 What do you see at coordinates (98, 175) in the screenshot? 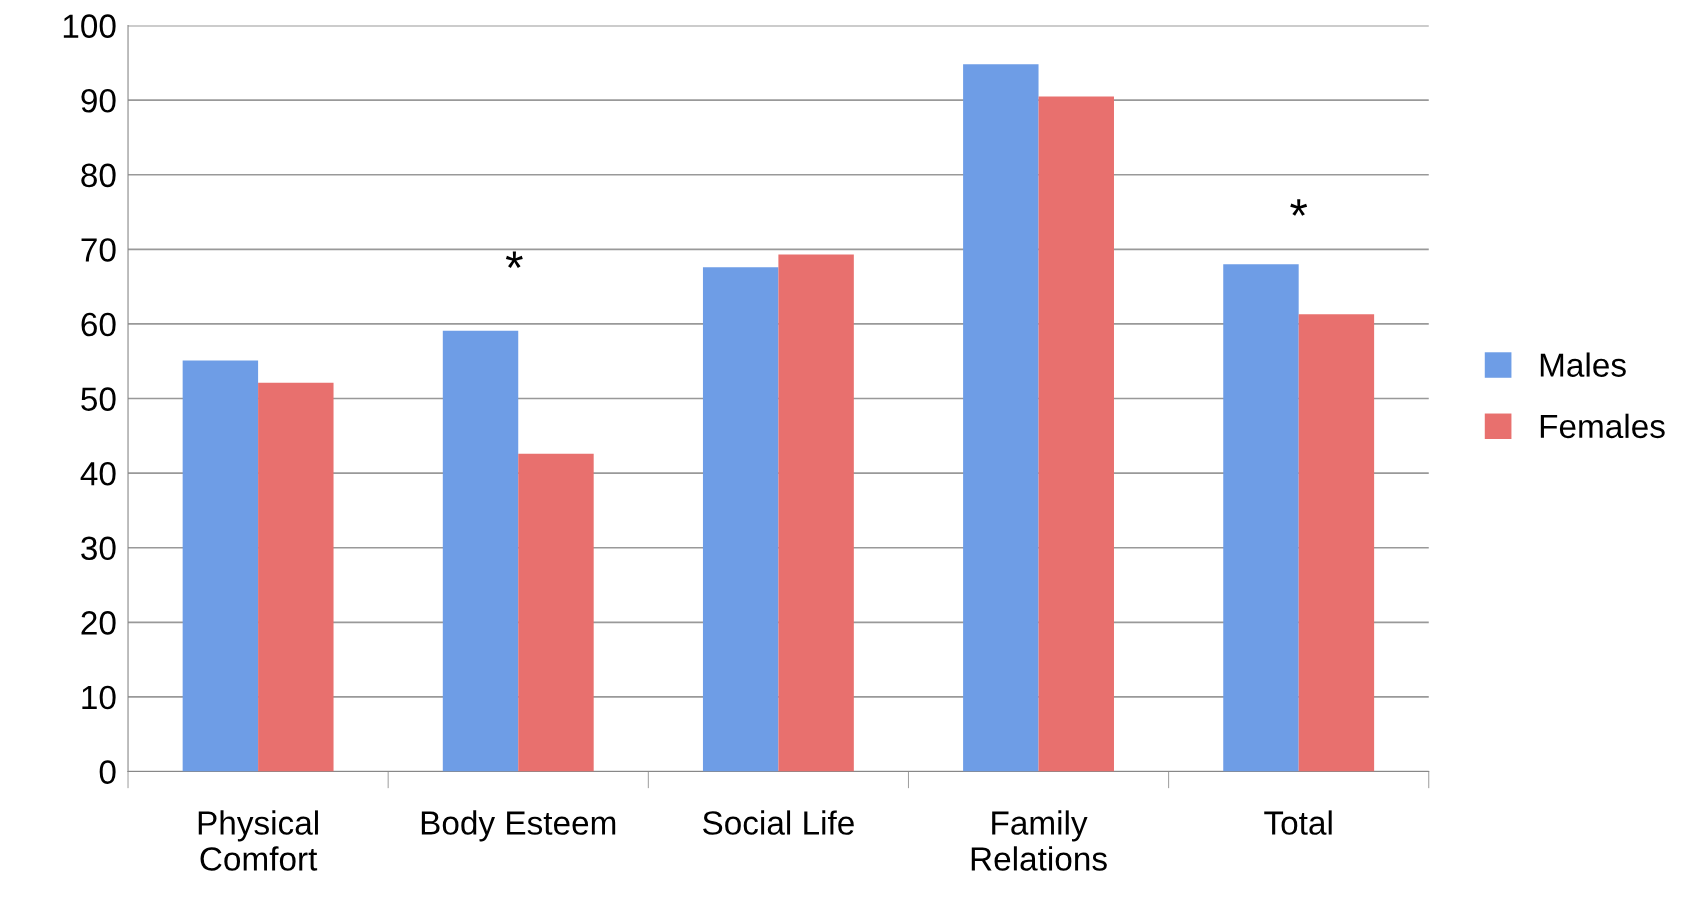
I see `y-tick-label: 80` at bounding box center [98, 175].